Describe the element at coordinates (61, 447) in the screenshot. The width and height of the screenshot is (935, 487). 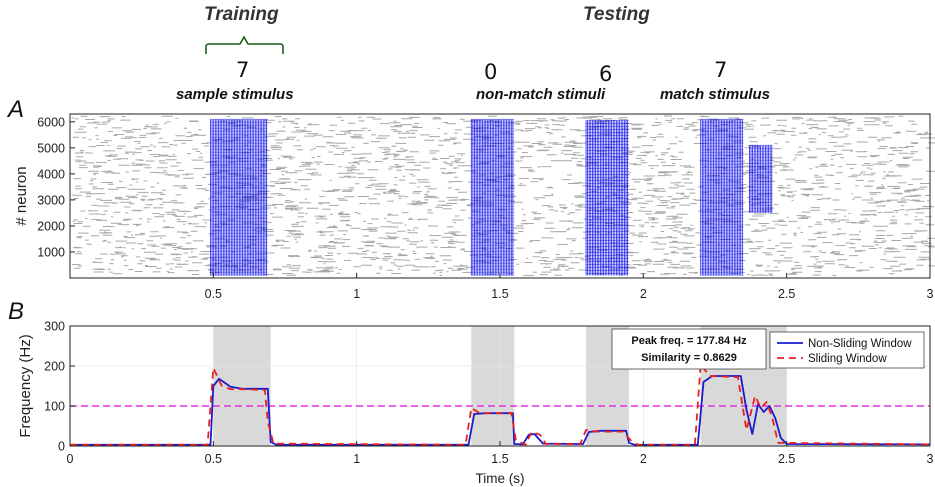
I see `freq-y-tick-label: 0` at that location.